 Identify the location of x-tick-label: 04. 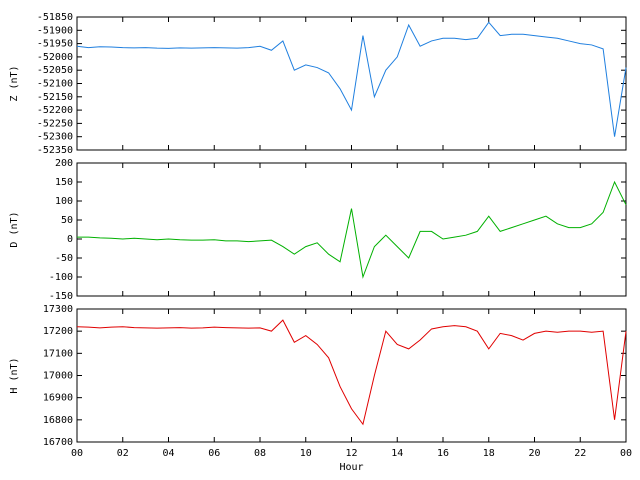
(168, 453).